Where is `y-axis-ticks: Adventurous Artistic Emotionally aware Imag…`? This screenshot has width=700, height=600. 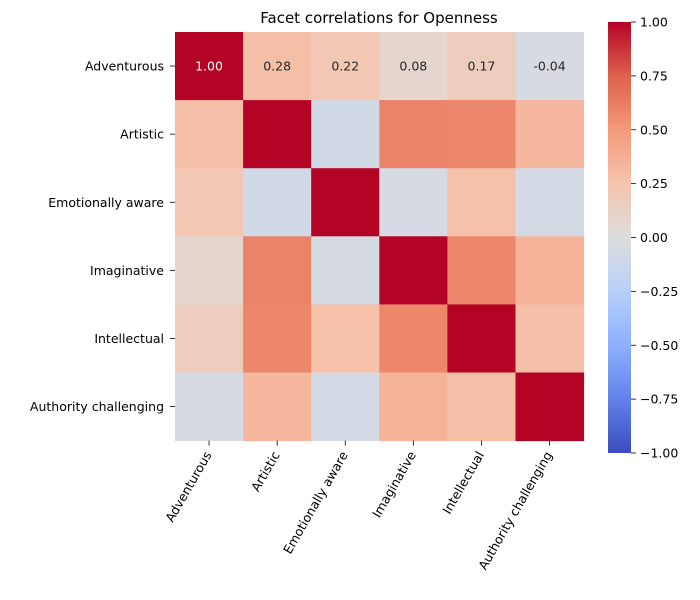 y-axis-ticks: Adventurous Artistic Emotionally aware Imag… is located at coordinates (102, 236).